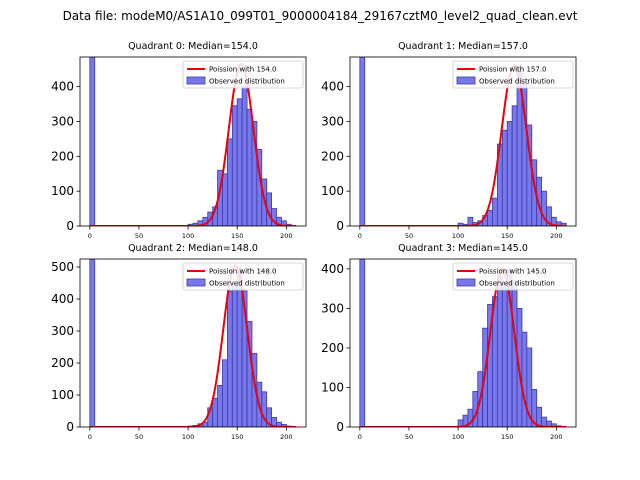 This screenshot has width=640, height=480. I want to click on quadrant-0-legend-frame, so click(243, 74).